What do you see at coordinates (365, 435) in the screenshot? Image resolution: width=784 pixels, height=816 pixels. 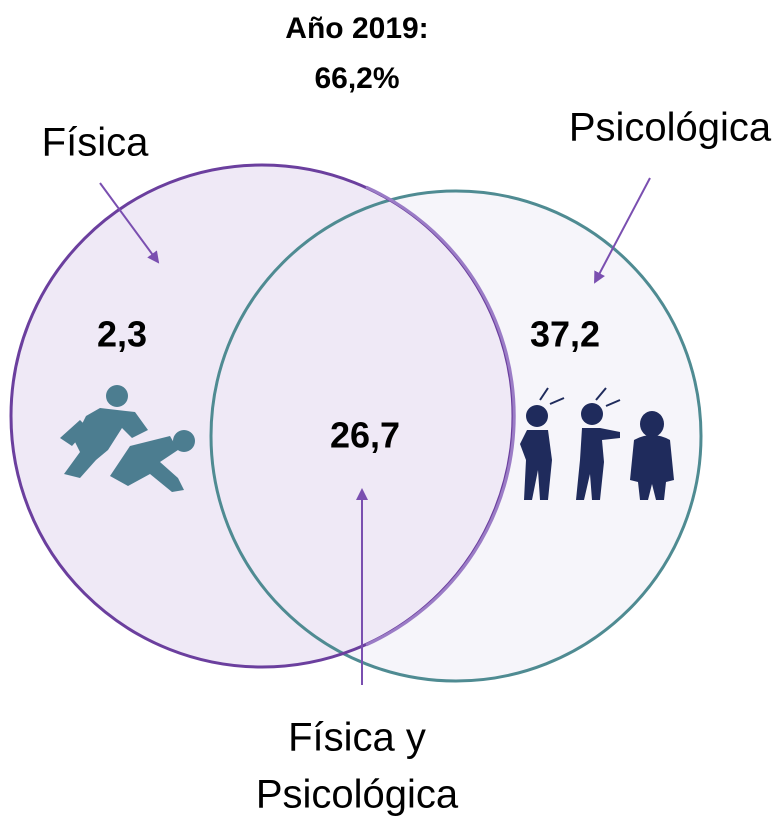 I see `intersection-value: 26,7` at bounding box center [365, 435].